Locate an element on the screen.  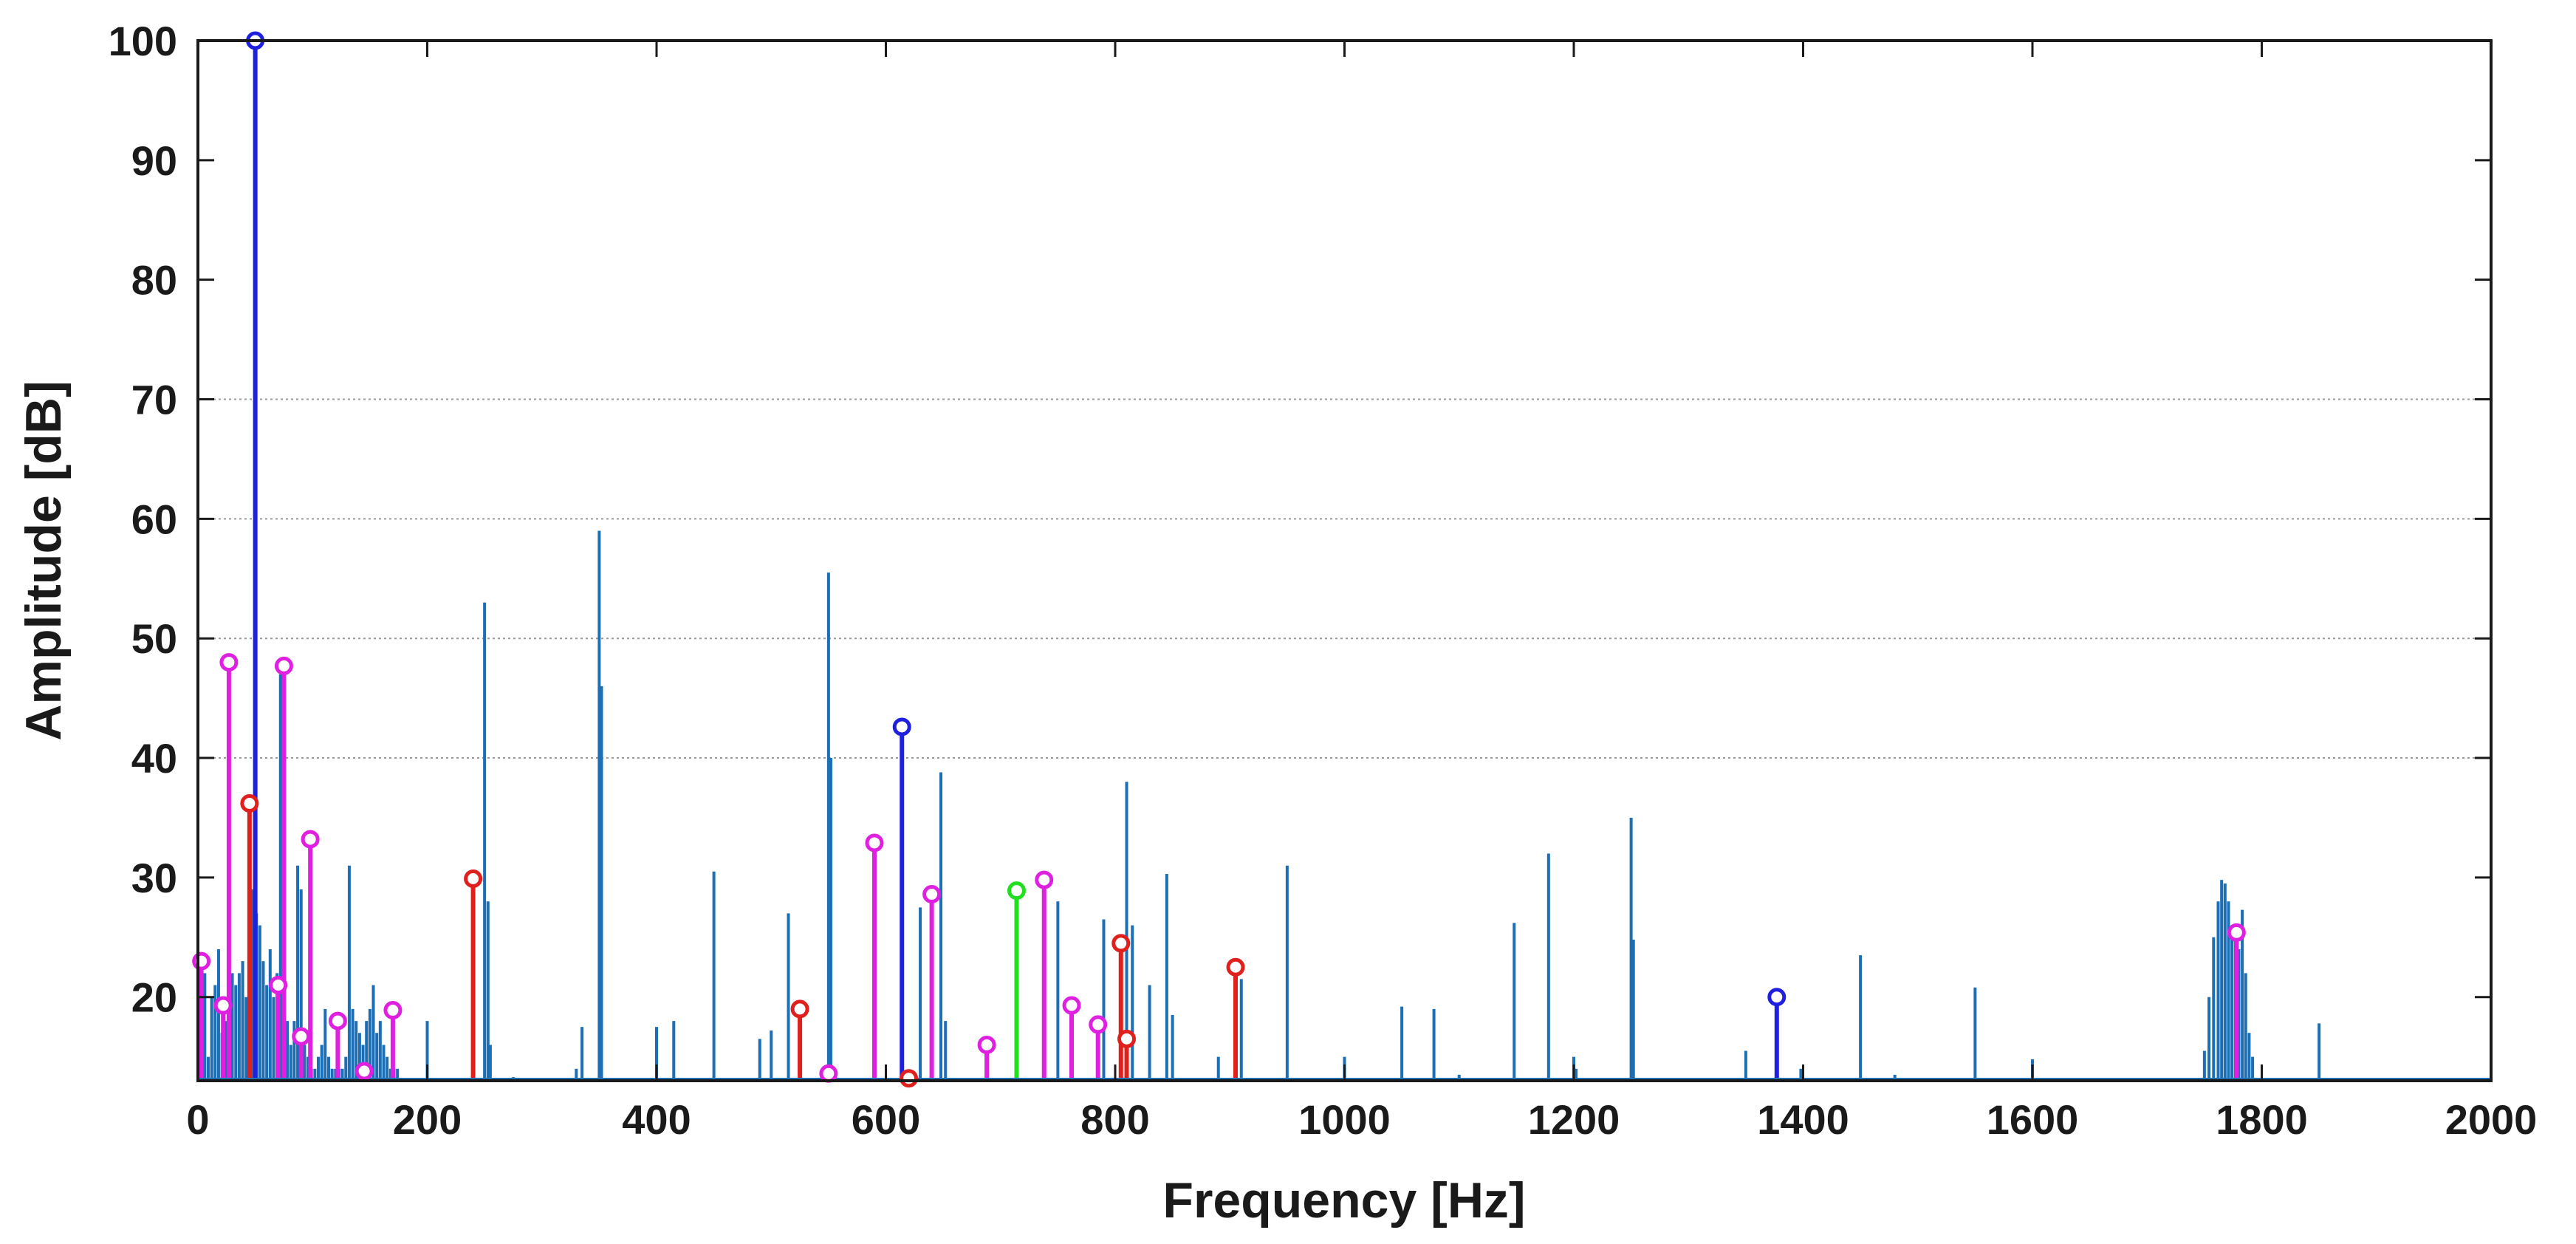
y-tick-label: 40 is located at coordinates (154, 758).